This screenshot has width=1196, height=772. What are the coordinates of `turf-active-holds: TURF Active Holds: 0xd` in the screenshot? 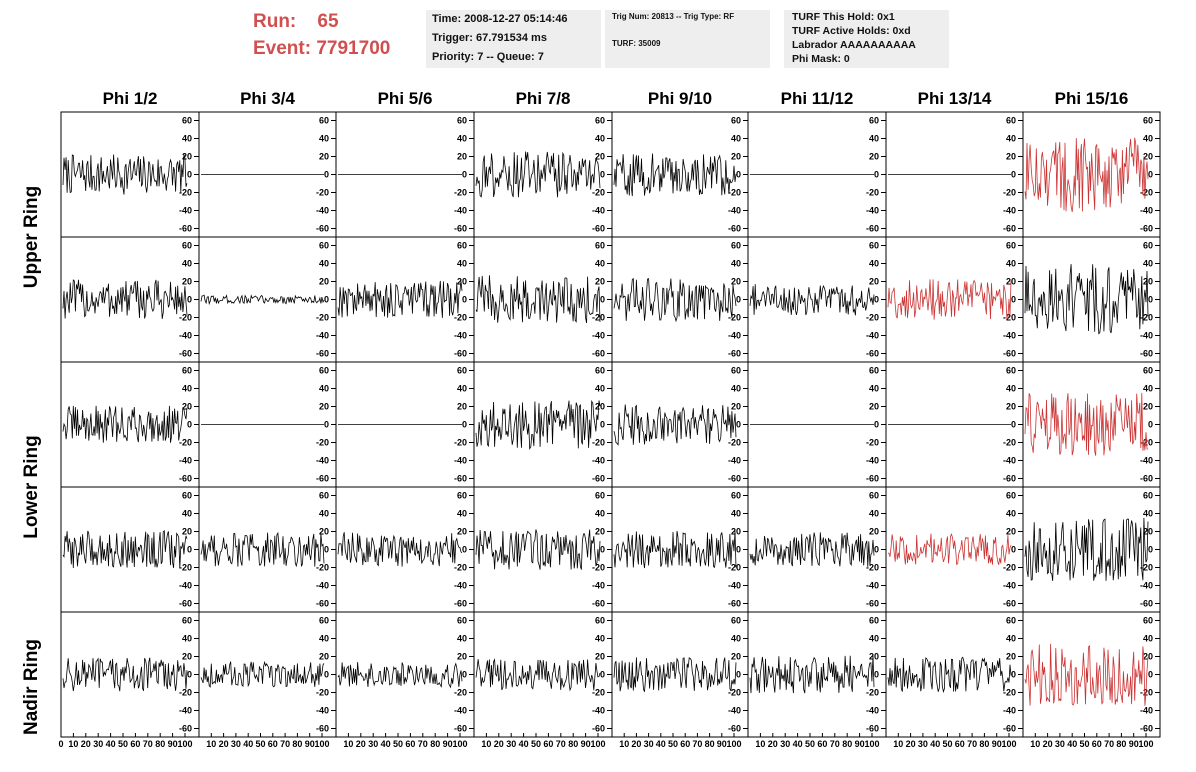 It's located at (851, 31).